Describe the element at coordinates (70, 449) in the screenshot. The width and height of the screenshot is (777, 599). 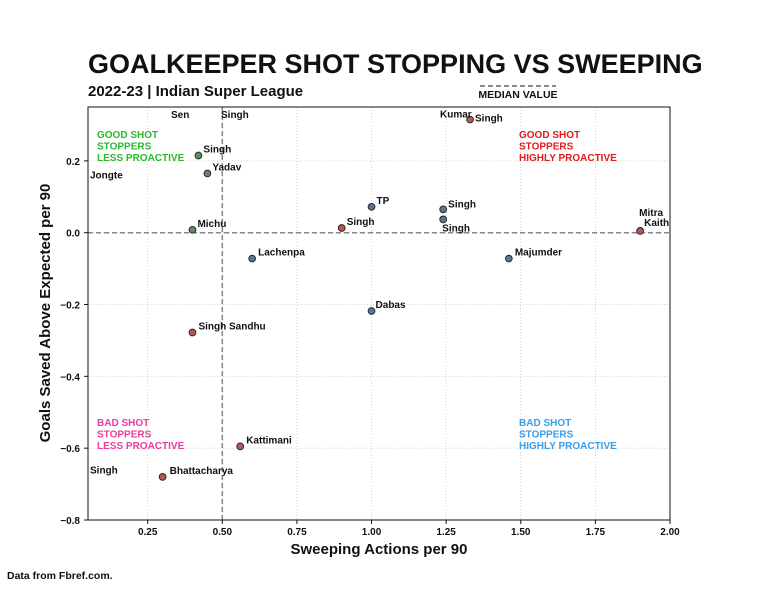
I see `y-tick-label: −0.6` at that location.